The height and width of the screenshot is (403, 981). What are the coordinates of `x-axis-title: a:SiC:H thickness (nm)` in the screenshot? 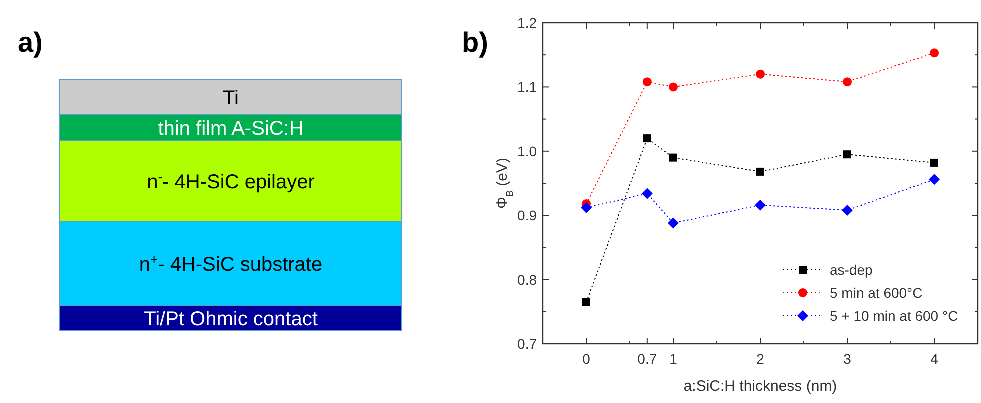 It's located at (761, 386).